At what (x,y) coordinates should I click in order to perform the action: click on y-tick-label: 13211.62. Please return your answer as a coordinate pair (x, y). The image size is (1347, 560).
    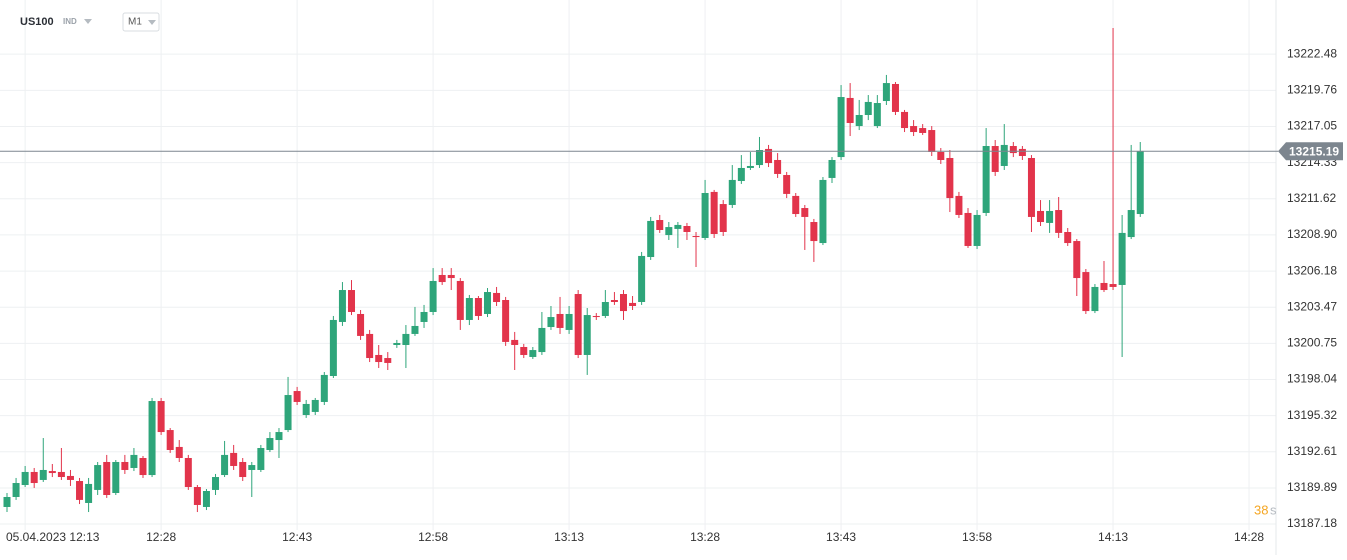
    Looking at the image, I should click on (1311, 198).